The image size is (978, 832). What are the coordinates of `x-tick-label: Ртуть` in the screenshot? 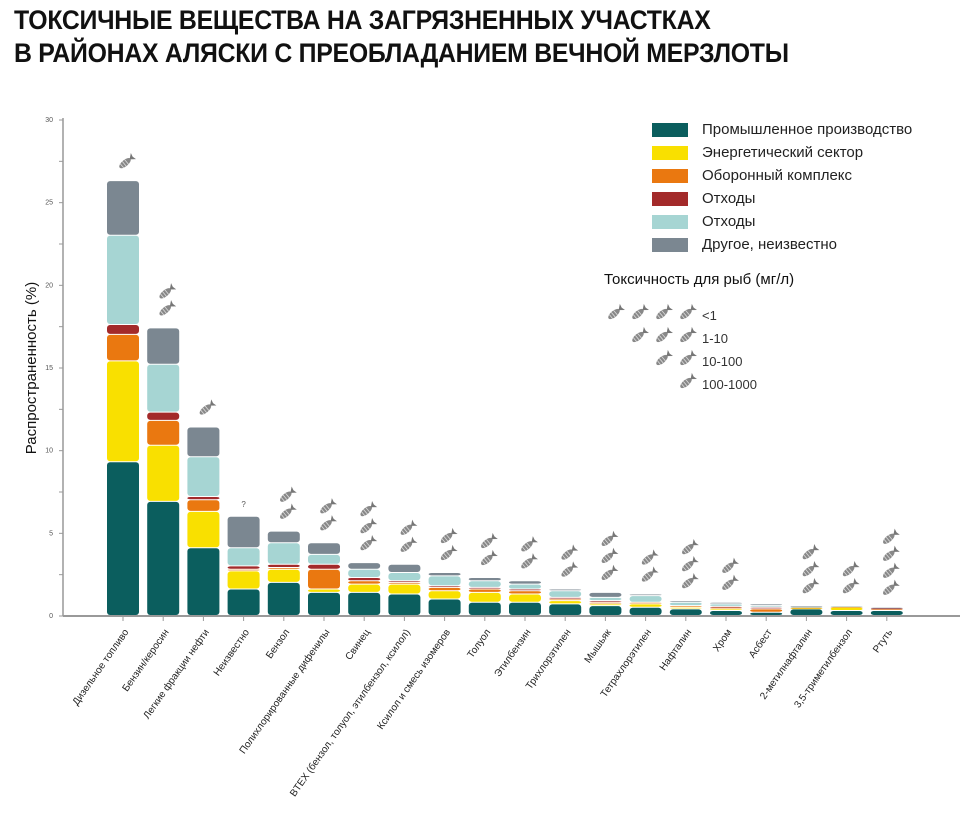 It's located at (883, 641).